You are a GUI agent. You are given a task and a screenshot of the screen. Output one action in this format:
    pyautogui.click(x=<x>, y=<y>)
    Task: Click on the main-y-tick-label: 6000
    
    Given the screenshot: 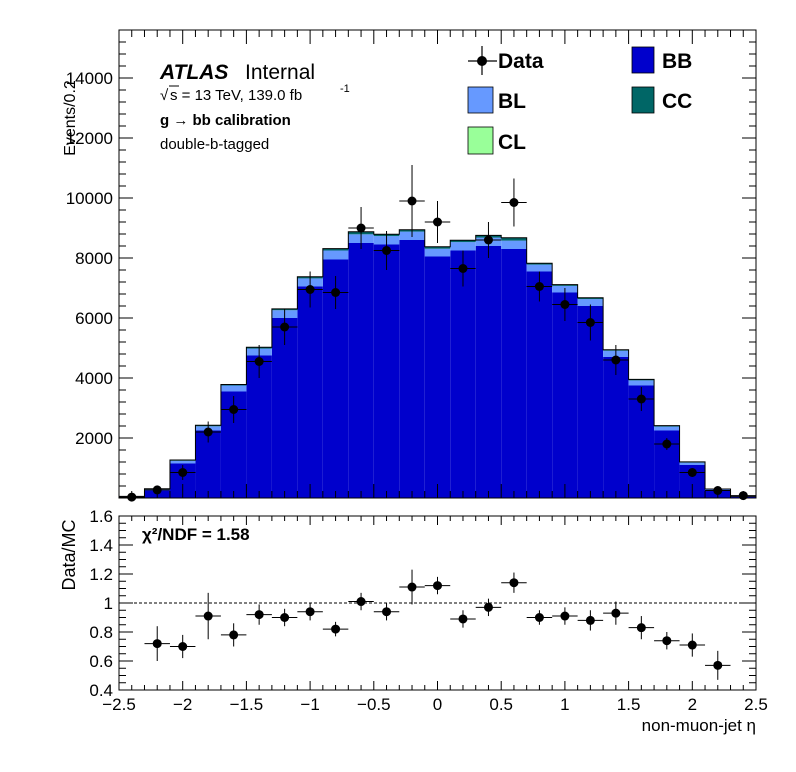 What is the action you would take?
    pyautogui.click(x=94, y=318)
    